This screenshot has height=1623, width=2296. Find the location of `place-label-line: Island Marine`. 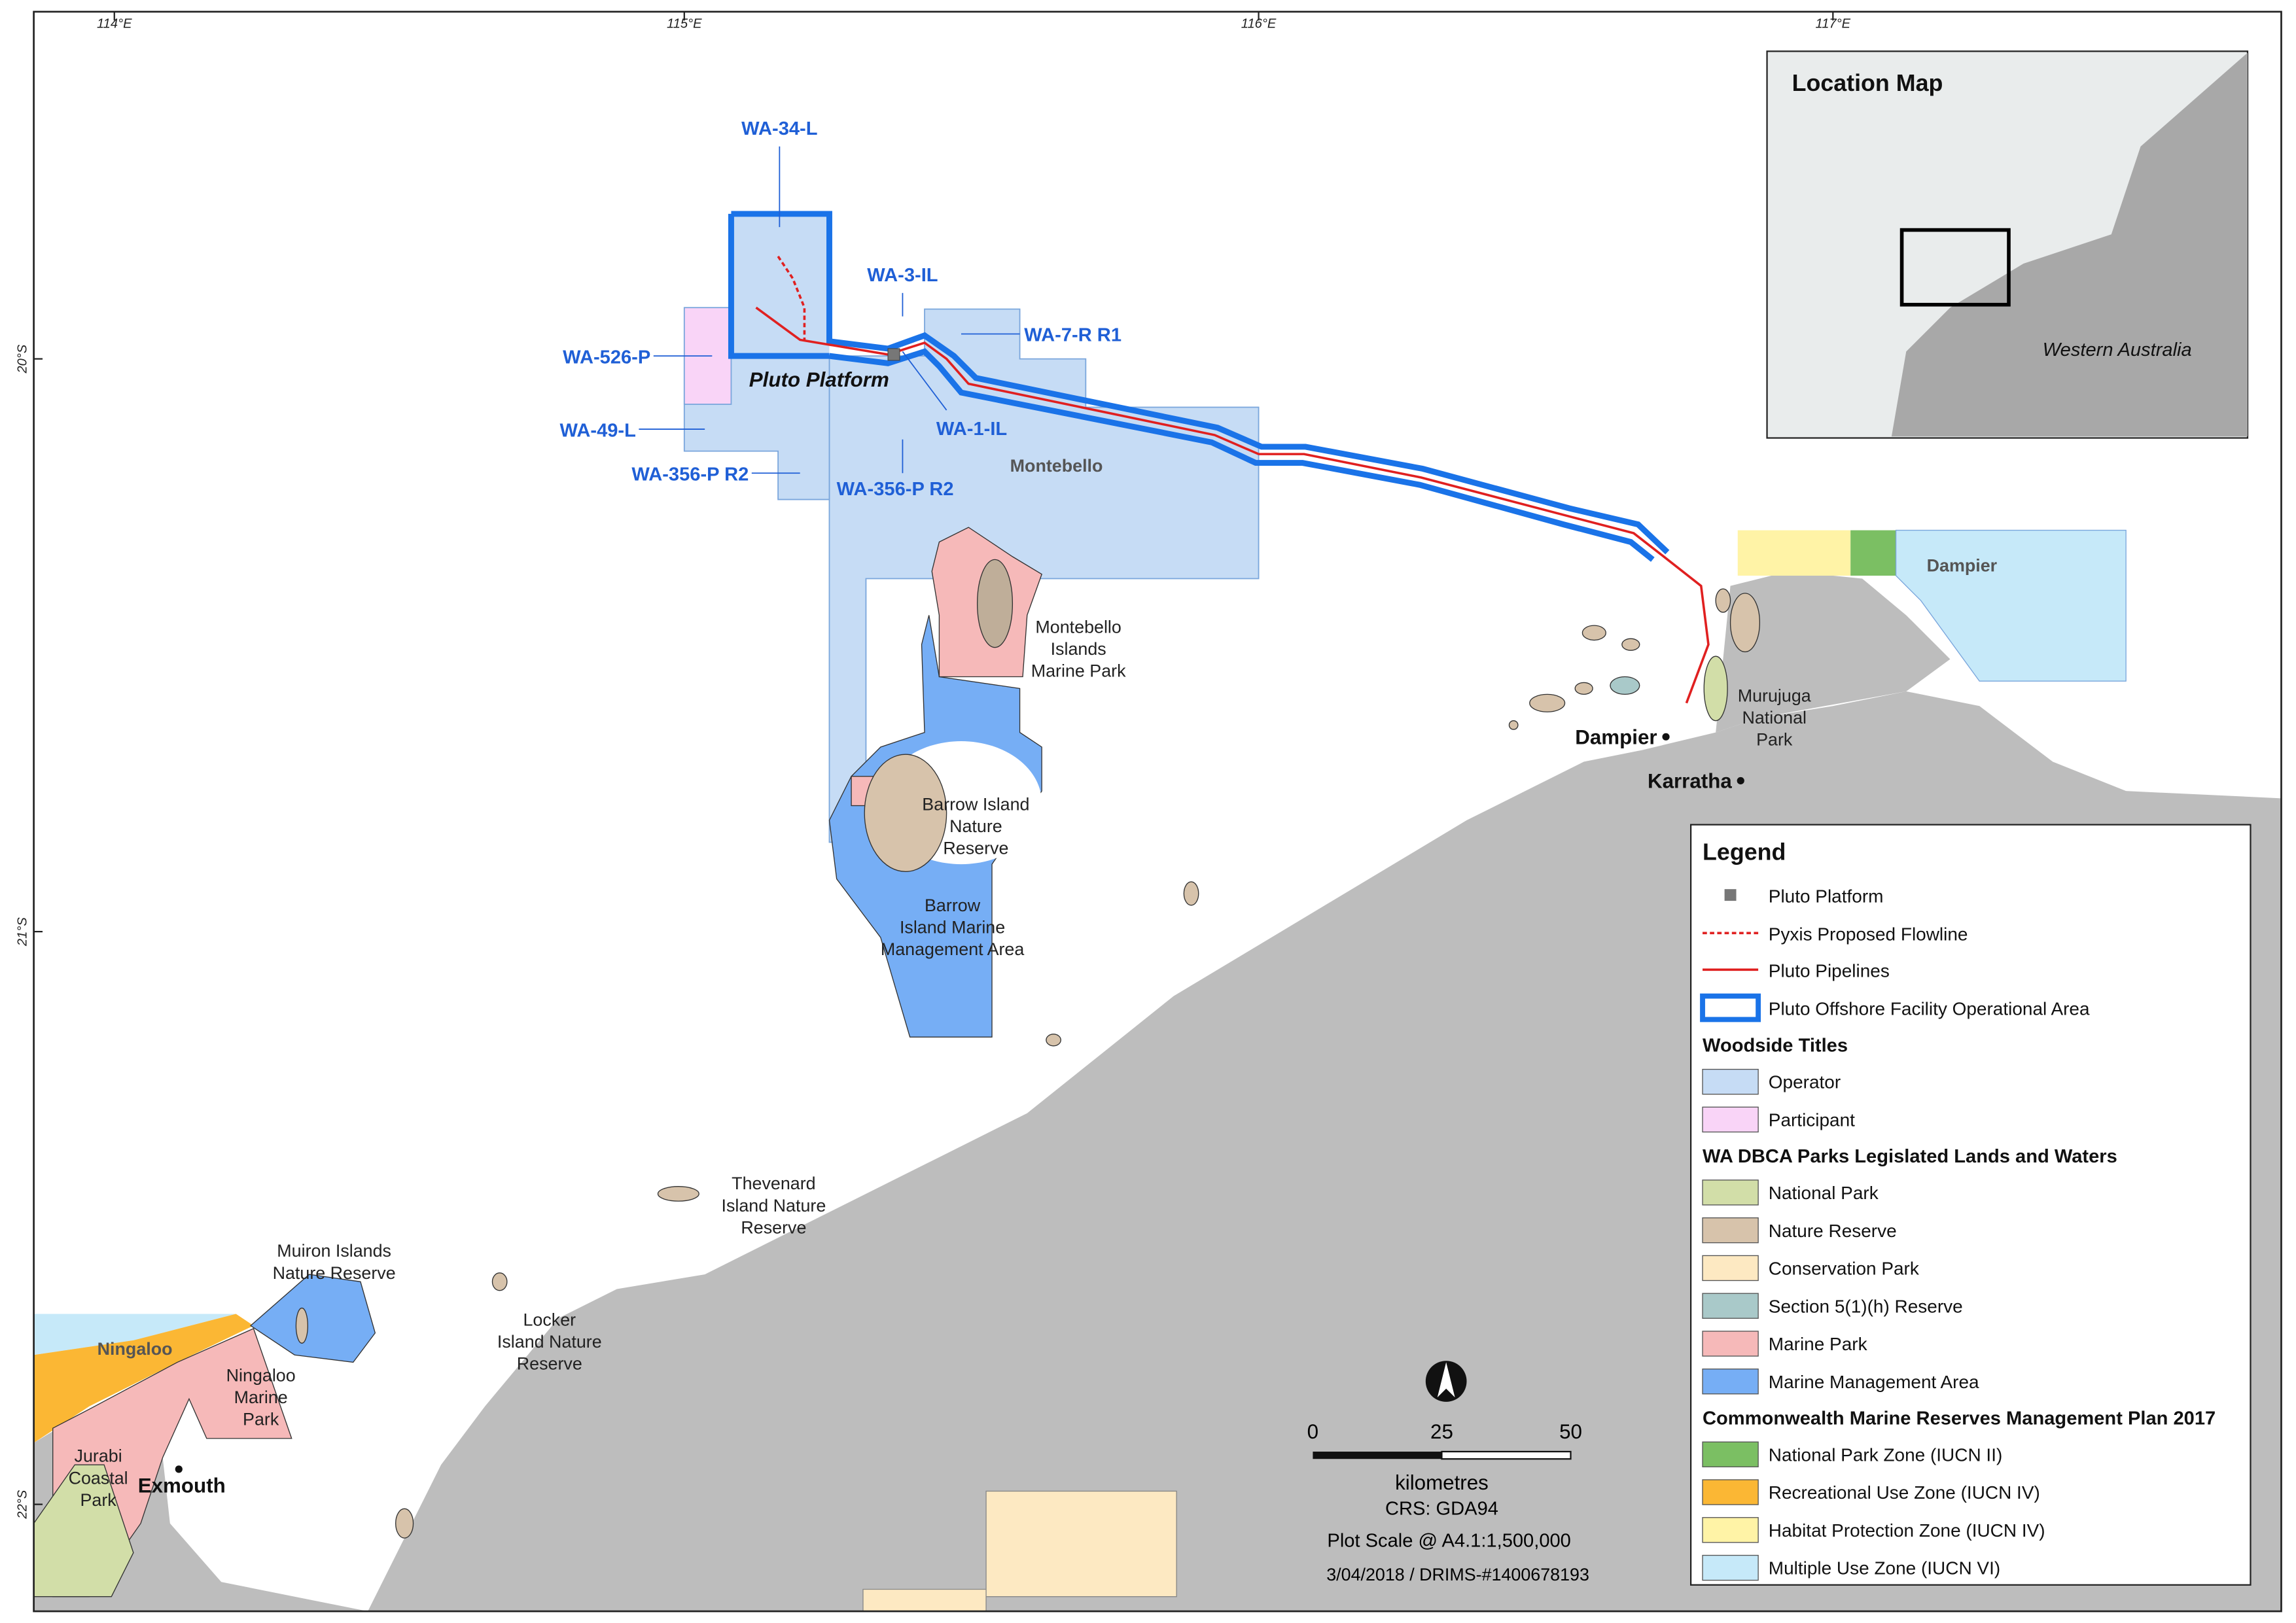

place-label-line: Island Marine is located at coordinates (953, 927).